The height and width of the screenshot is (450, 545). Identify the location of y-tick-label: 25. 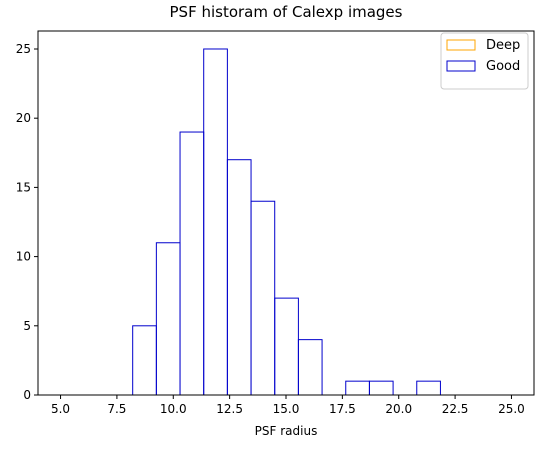
(23, 49).